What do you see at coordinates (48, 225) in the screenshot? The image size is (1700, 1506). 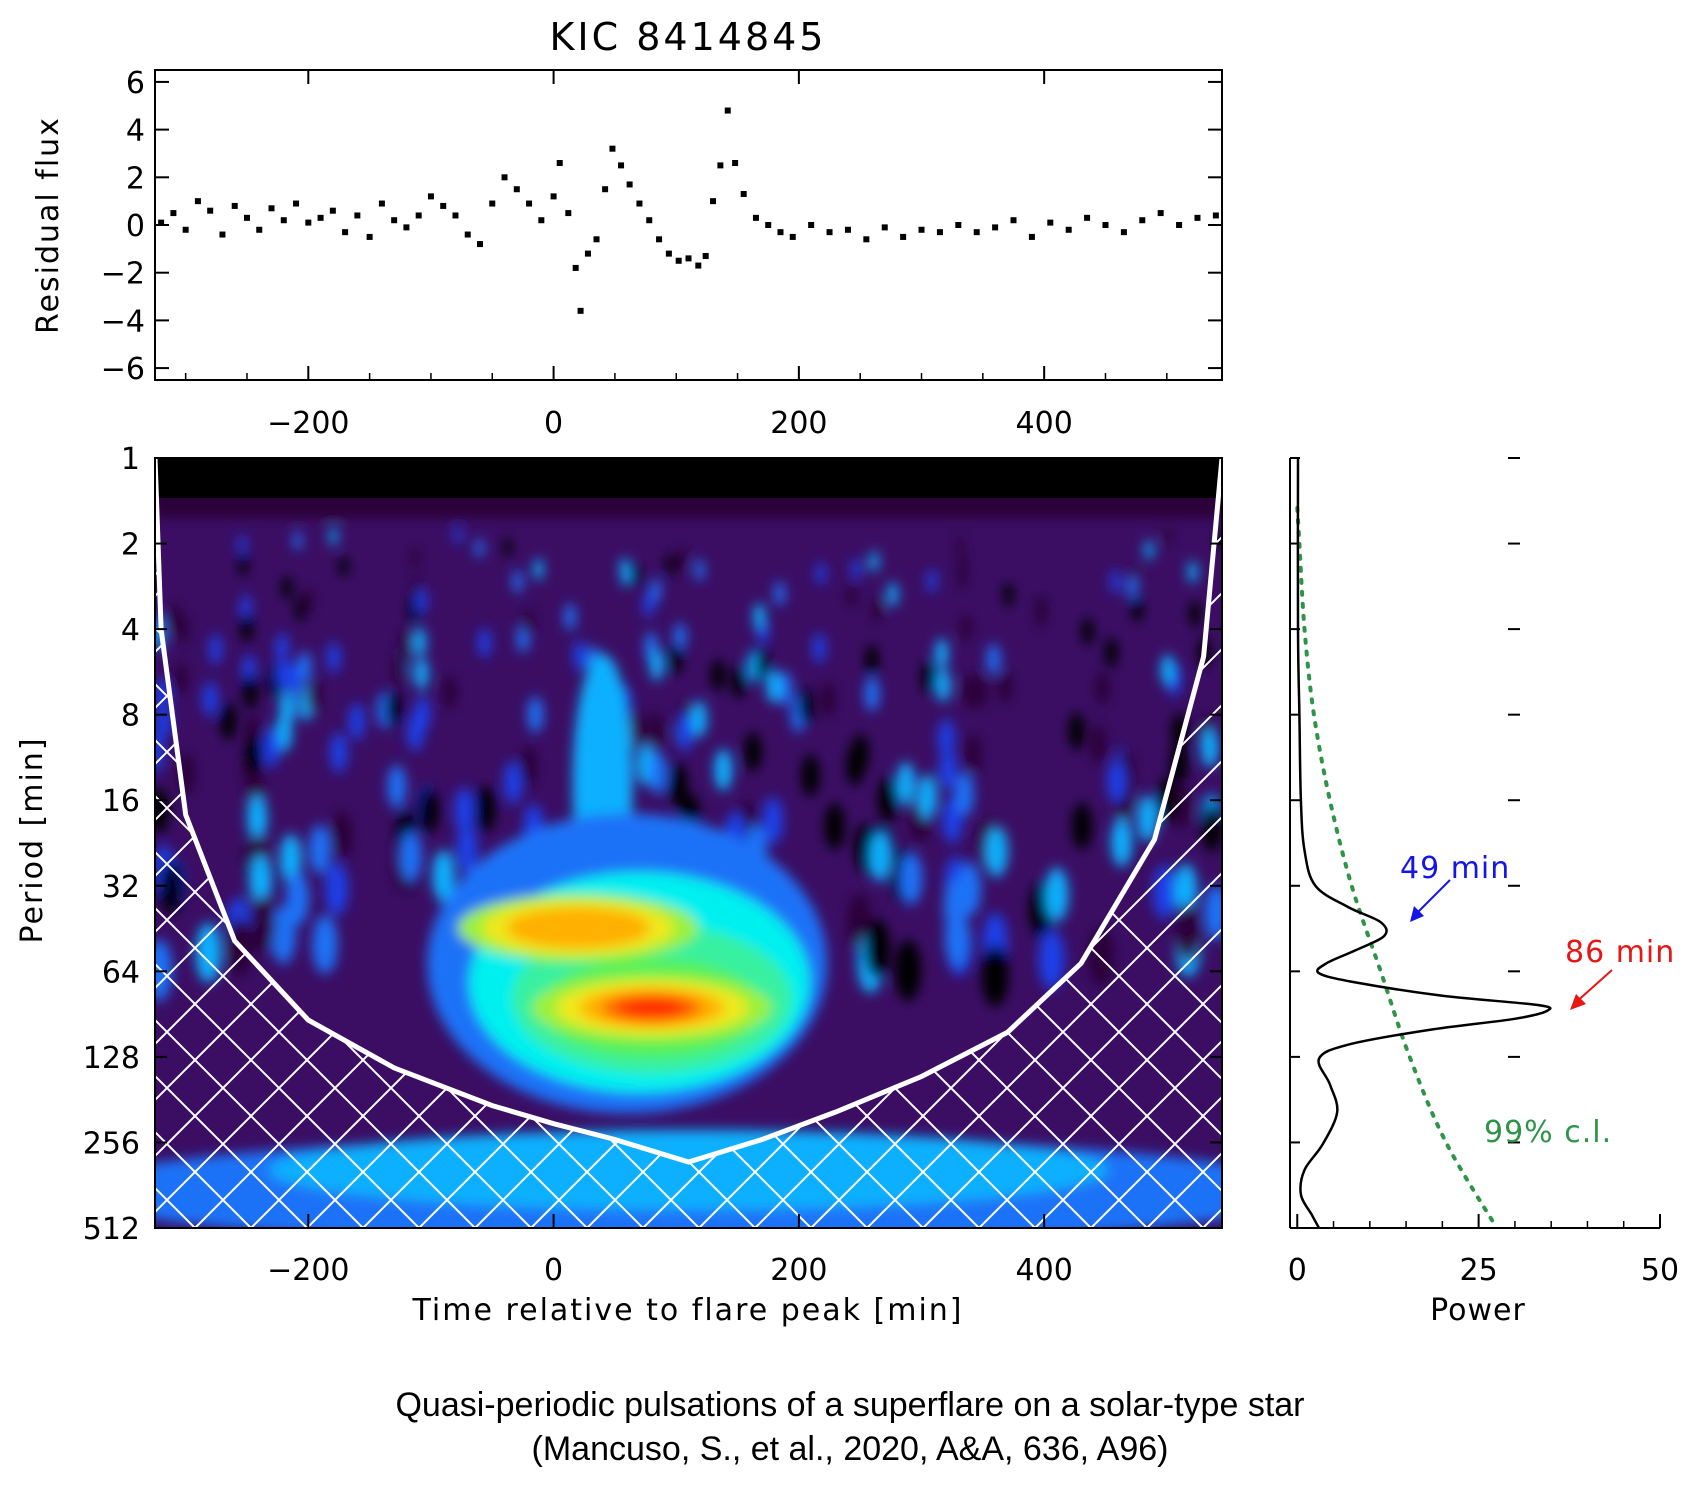 I see `y-axis-label-residual-flux: Residual flux` at bounding box center [48, 225].